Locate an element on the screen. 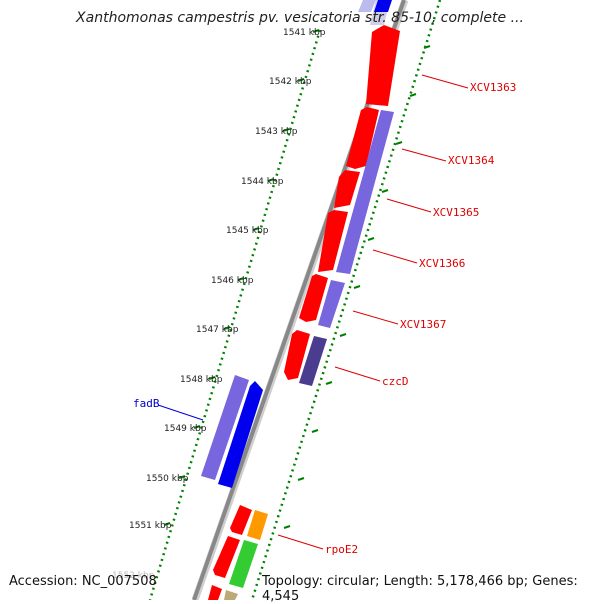 The height and width of the screenshot is (604, 600). gene-label-xcv1365: XCV1365 is located at coordinates (456, 212).